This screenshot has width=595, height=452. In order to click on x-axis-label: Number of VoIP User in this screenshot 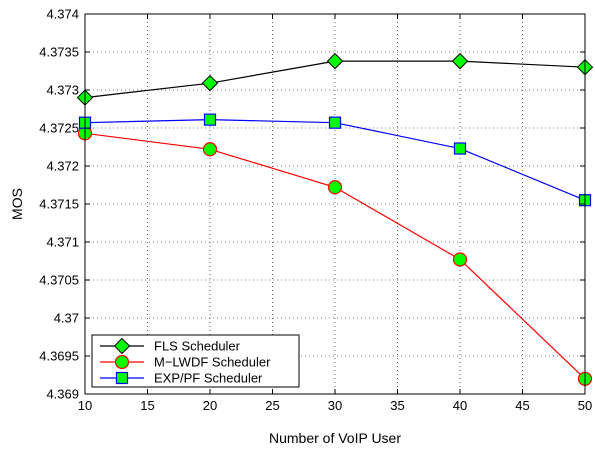, I will do `click(335, 438)`.